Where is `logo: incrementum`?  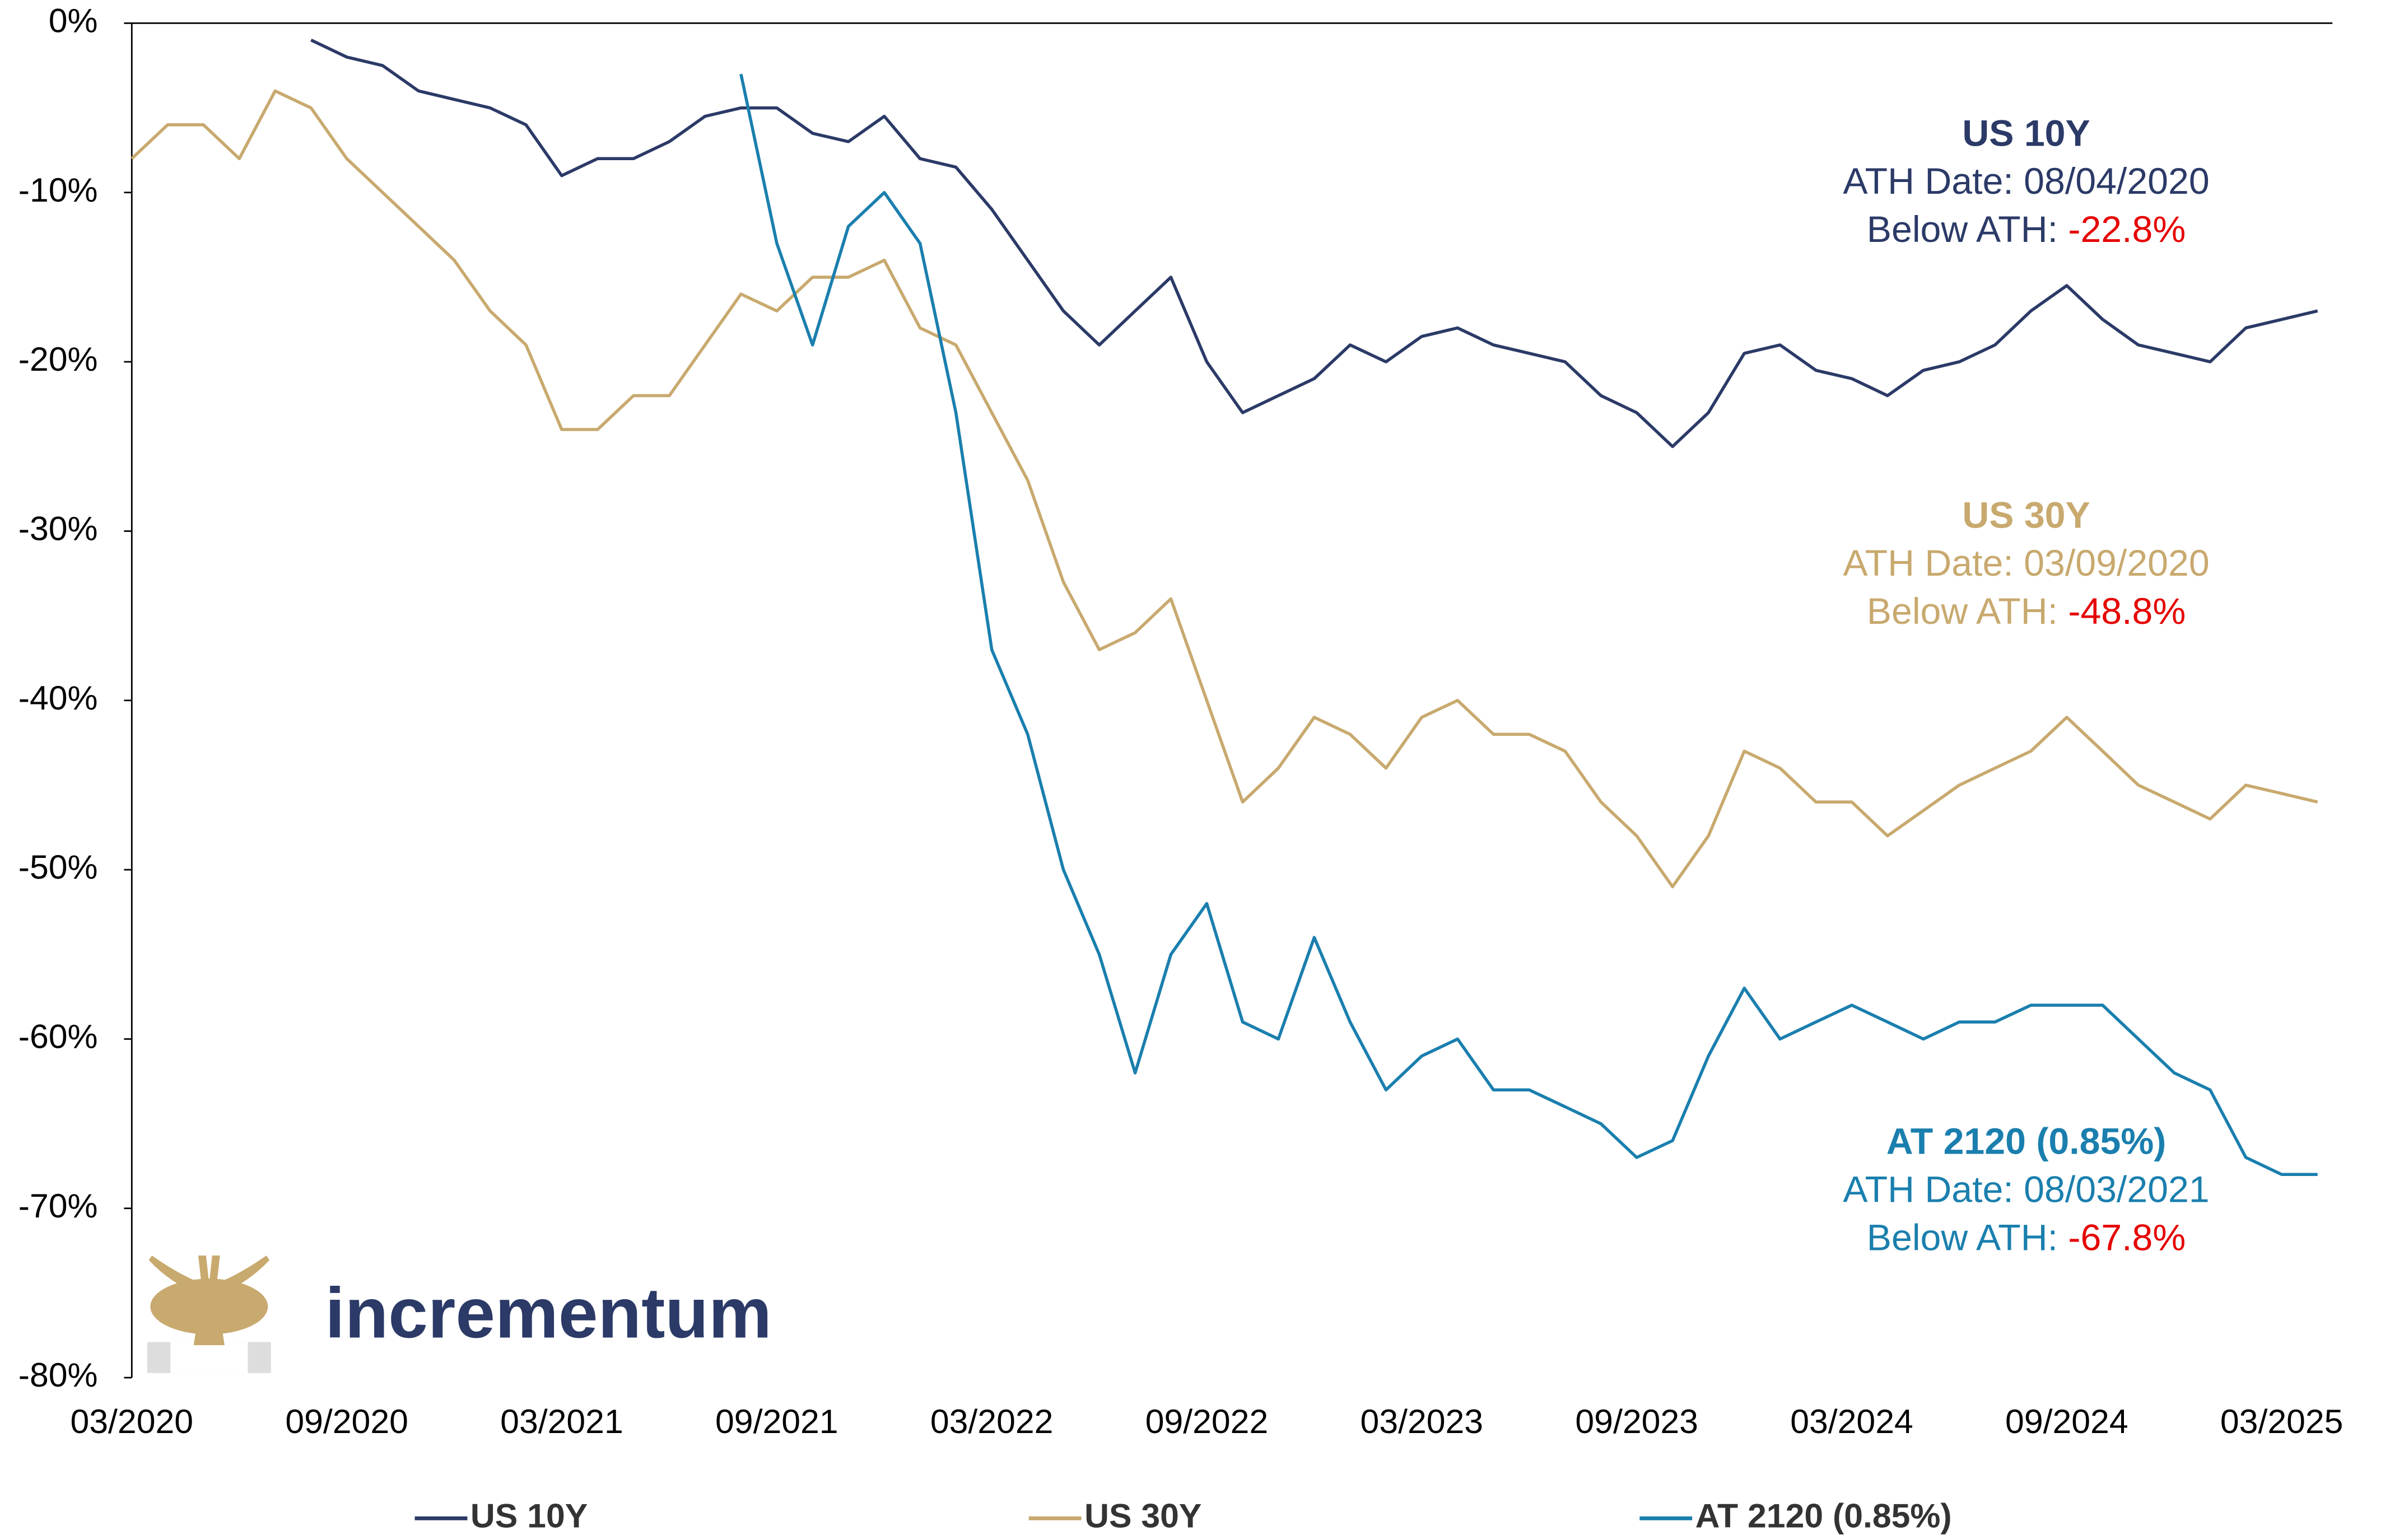
logo: incrementum is located at coordinates (459, 1314).